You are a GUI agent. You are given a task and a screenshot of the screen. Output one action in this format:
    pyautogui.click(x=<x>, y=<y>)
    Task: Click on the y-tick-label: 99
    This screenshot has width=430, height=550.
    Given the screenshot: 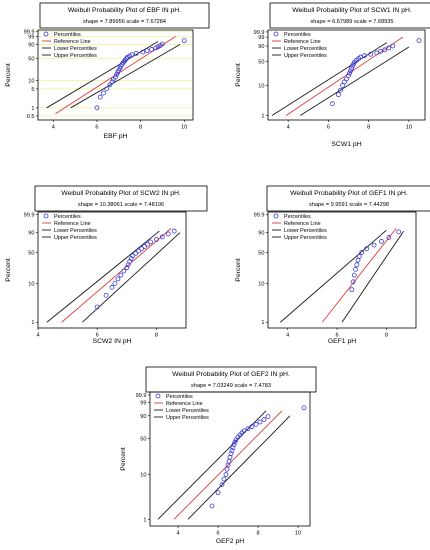 What is the action you would take?
    pyautogui.click(x=261, y=38)
    